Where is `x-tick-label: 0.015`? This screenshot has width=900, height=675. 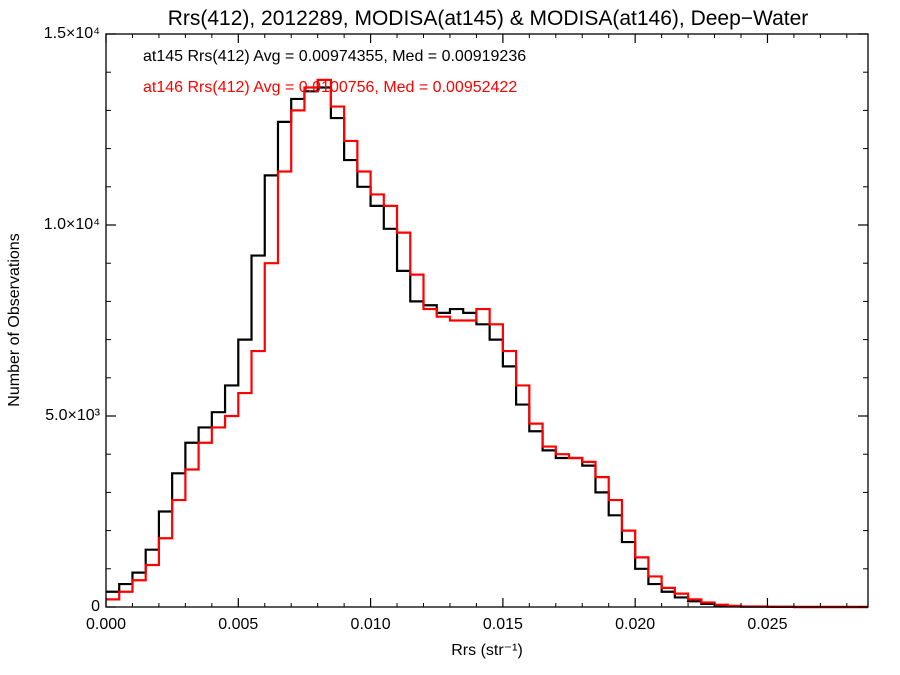
x-tick-label: 0.015 is located at coordinates (503, 624).